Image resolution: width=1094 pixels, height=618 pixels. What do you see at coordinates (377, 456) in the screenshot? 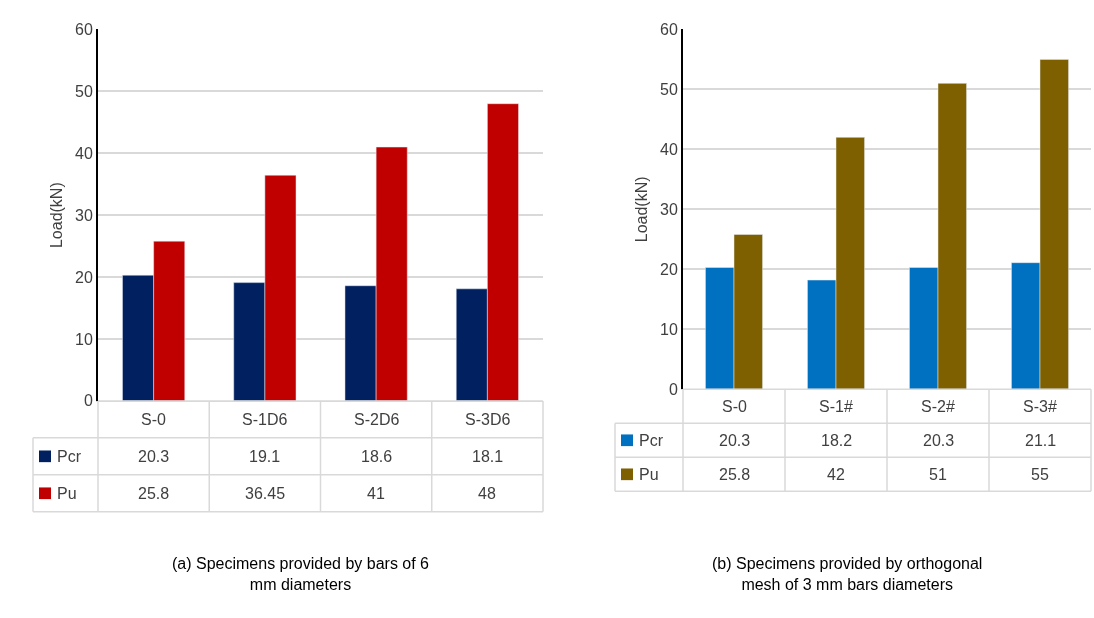
I see `data-label: 18.6` at bounding box center [377, 456].